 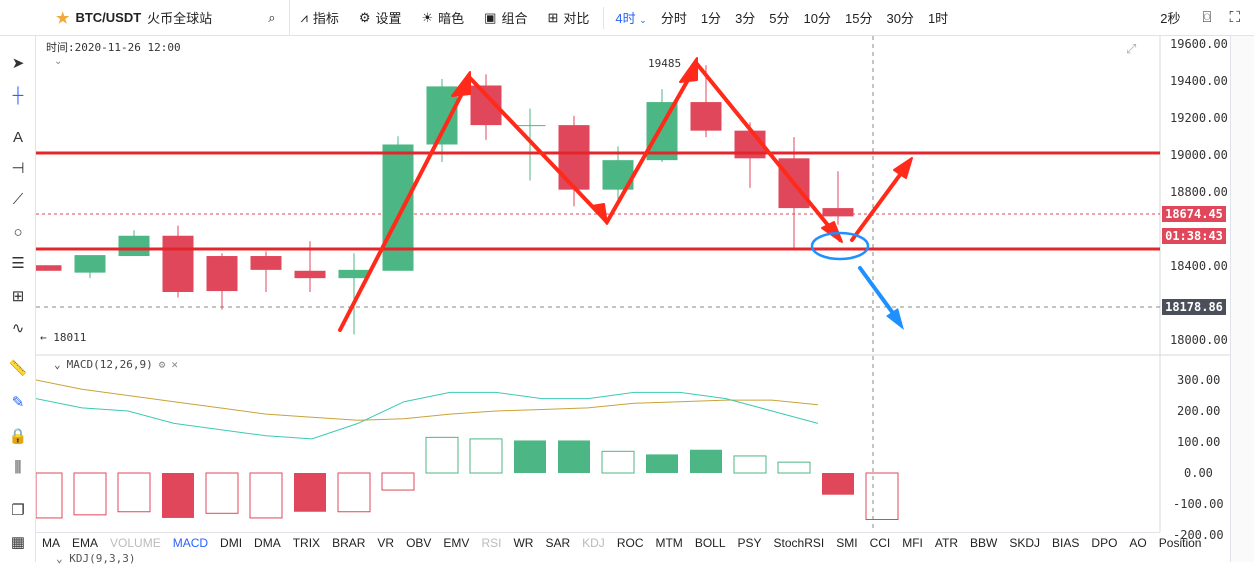 What do you see at coordinates (18, 436) in the screenshot?
I see `lock-icon: 🔒` at bounding box center [18, 436].